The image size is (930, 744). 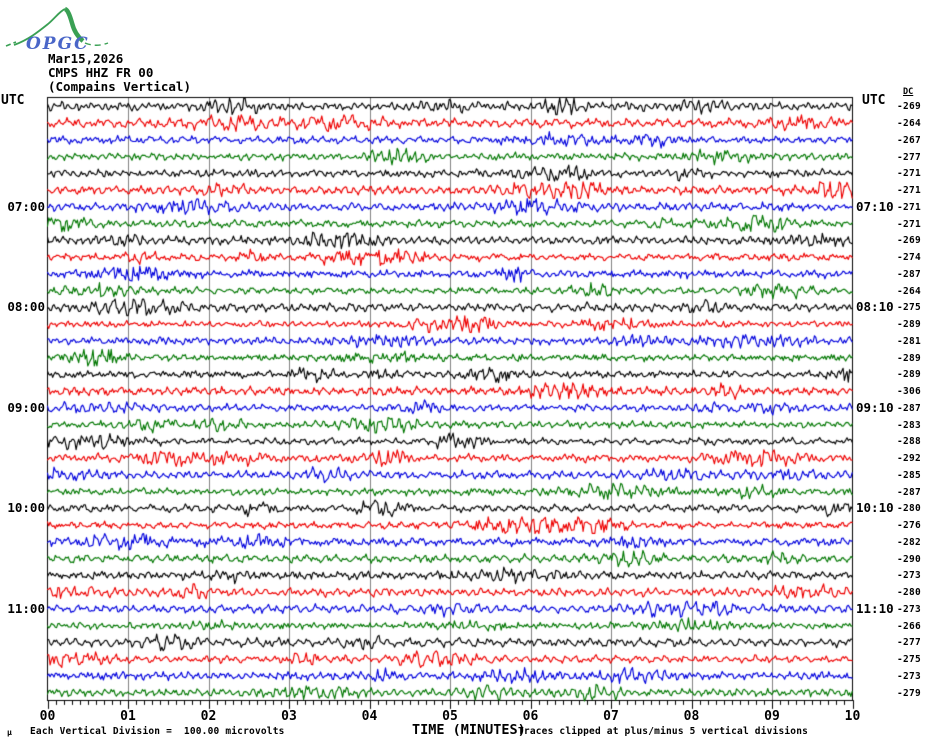 I want to click on header-station: CMPS HHZ FR 00, so click(x=101, y=72).